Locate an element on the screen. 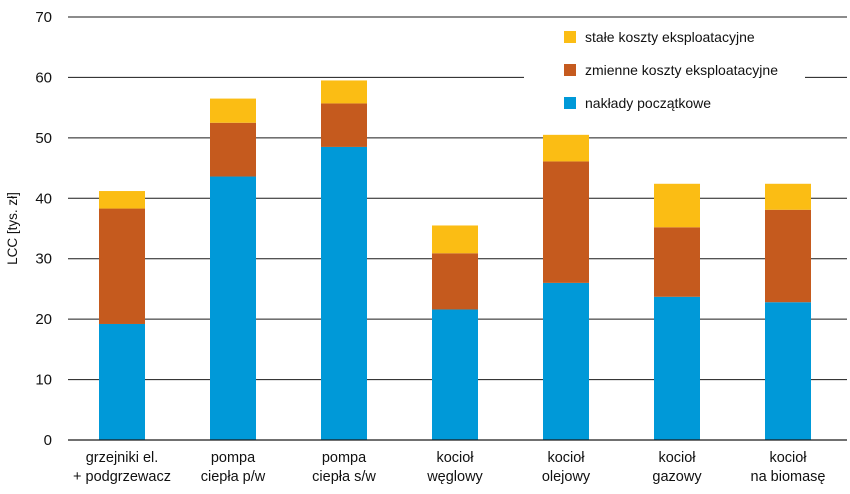 This screenshot has width=850, height=494. y-tick-label: 70 is located at coordinates (43, 17).